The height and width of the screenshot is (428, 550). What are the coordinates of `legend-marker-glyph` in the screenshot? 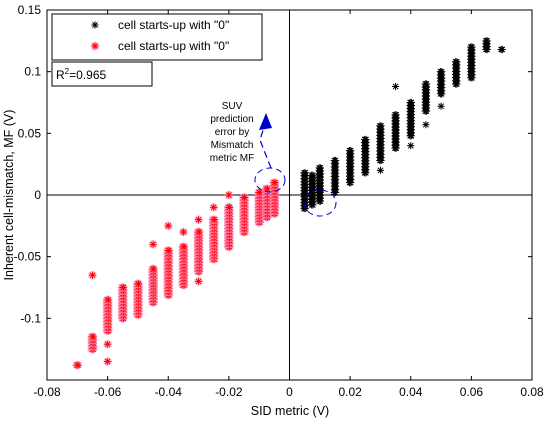 It's located at (95, 46).